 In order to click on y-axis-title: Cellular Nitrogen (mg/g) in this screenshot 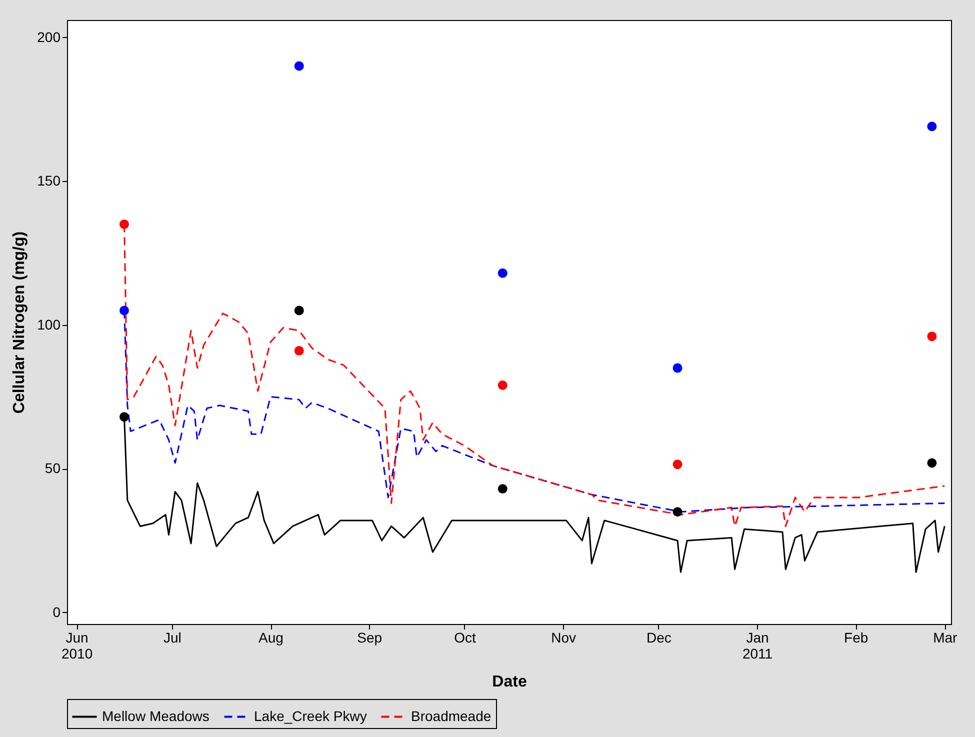, I will do `click(19, 322)`.